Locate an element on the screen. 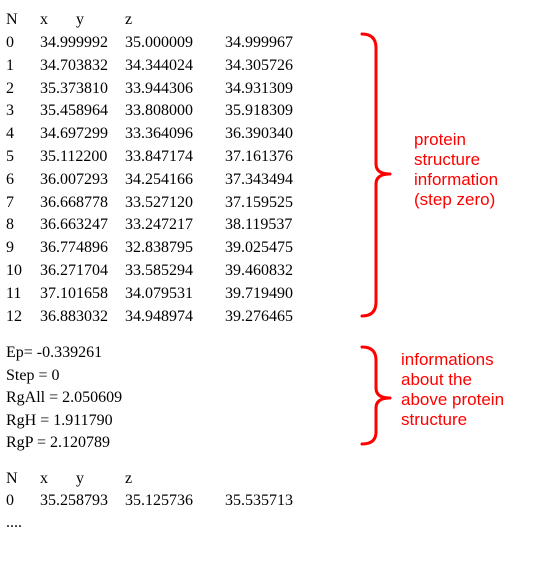 The width and height of the screenshot is (539, 563). cell-y: 33.944306 is located at coordinates (159, 88).